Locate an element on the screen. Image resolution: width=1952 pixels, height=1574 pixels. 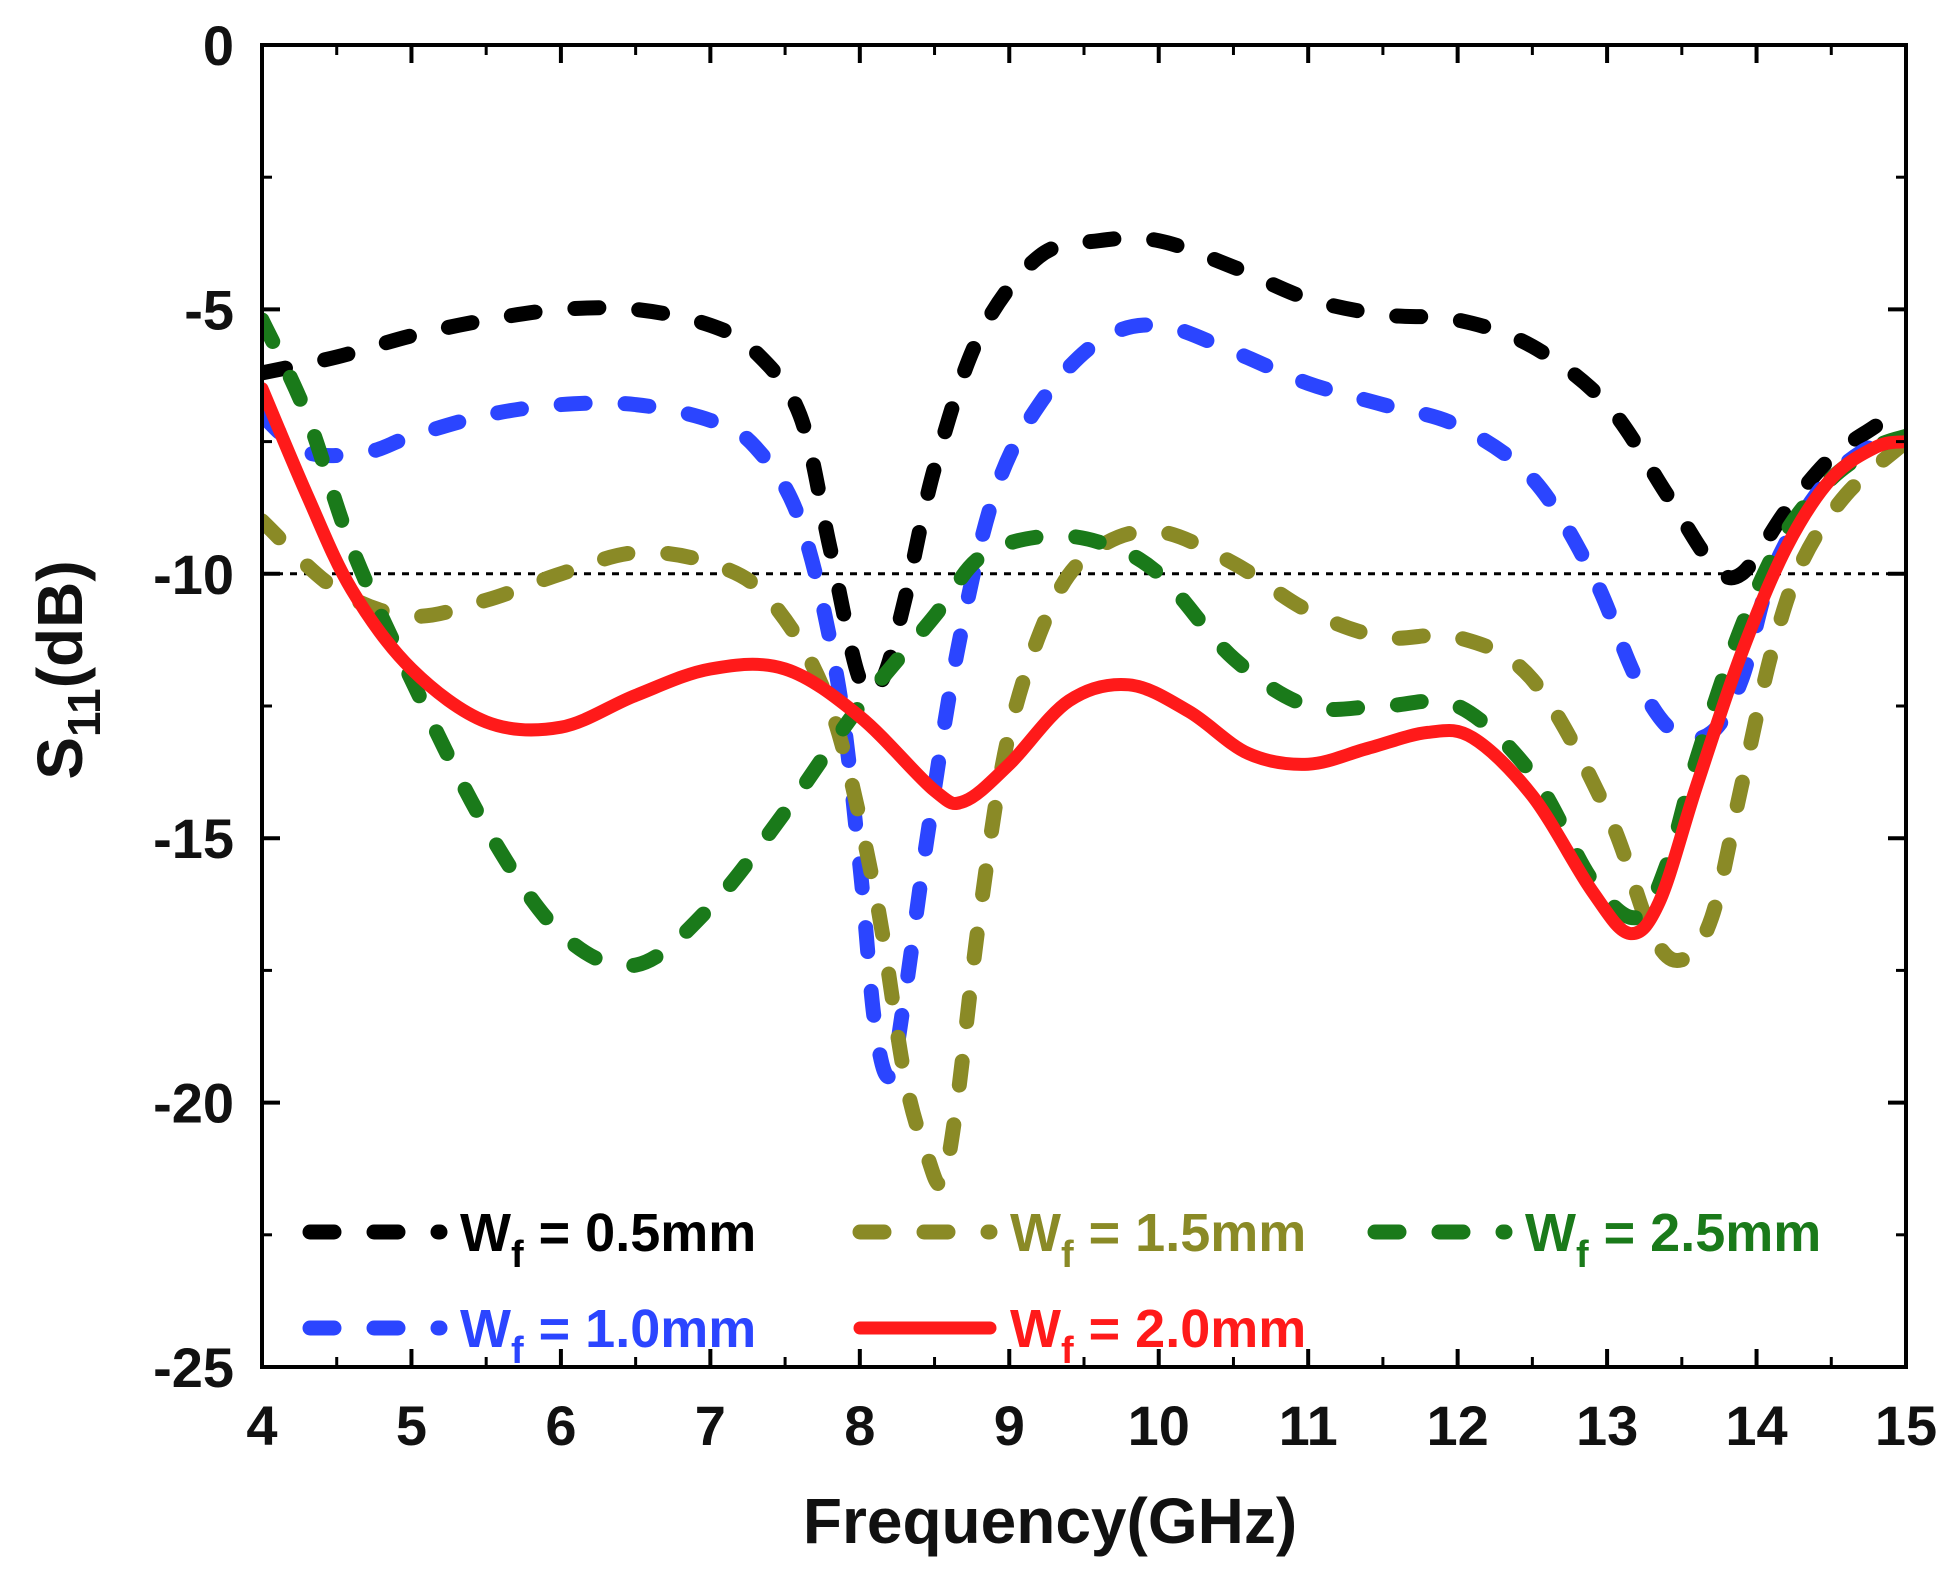
legend-label: Wf = 2.5mm is located at coordinates (1673, 1239).